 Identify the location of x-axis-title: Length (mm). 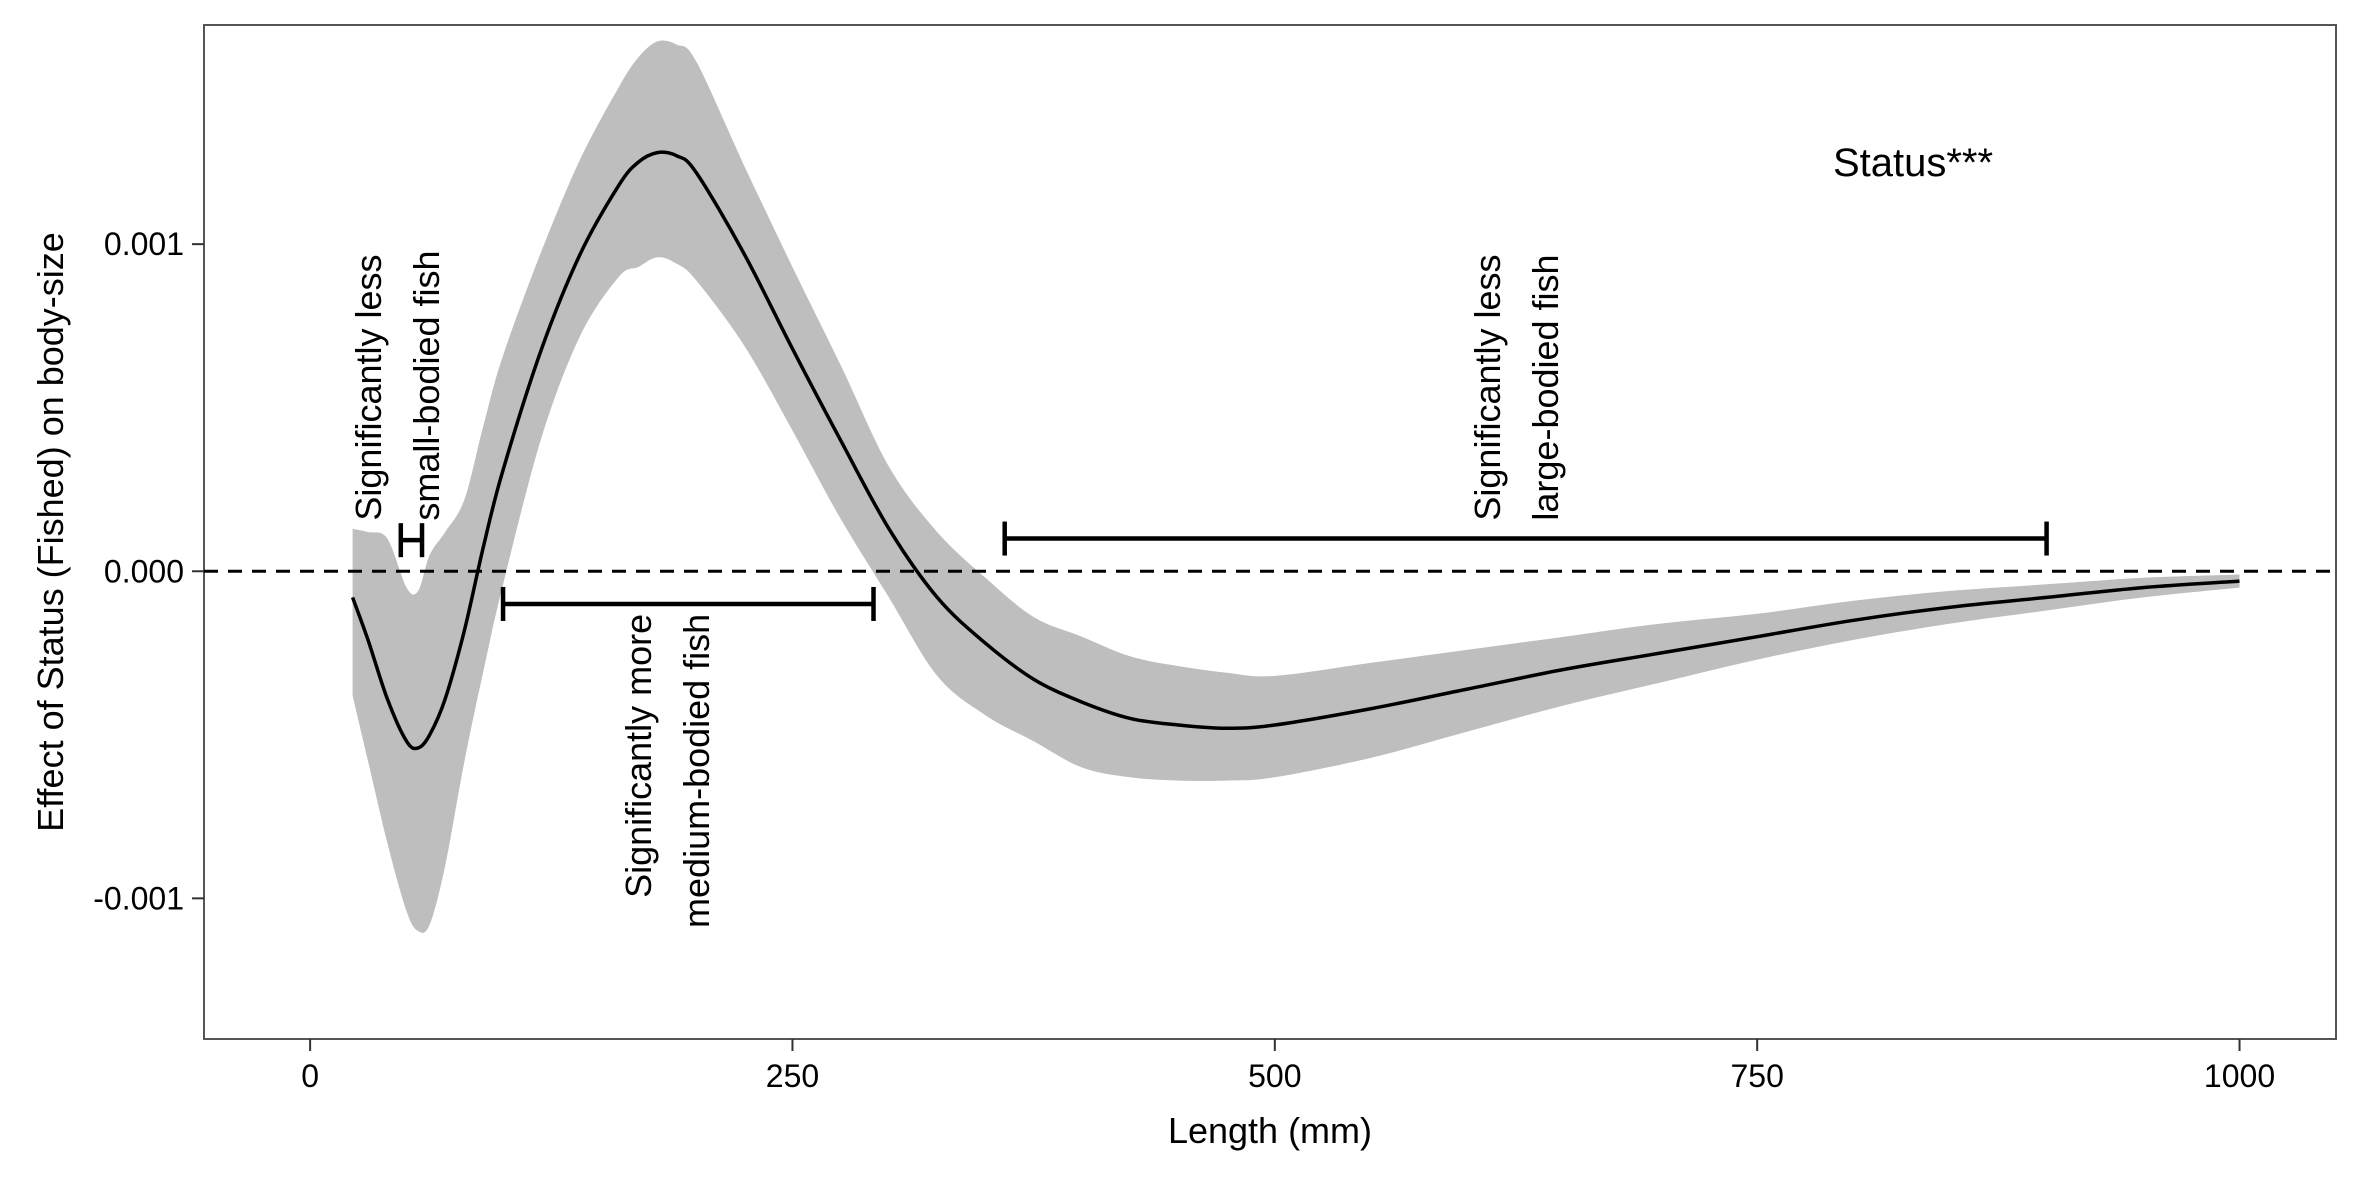
(1270, 1130).